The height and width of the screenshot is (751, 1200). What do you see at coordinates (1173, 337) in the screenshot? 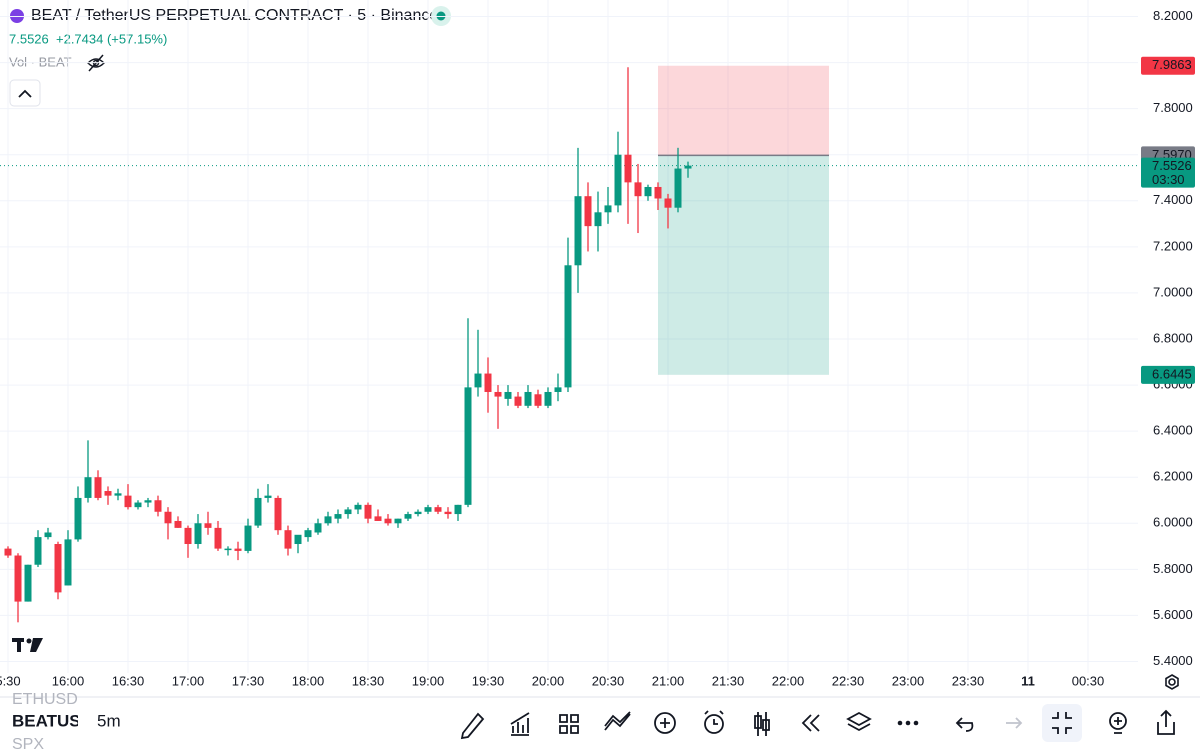
I see `y-tick-label: 6.8000` at bounding box center [1173, 337].